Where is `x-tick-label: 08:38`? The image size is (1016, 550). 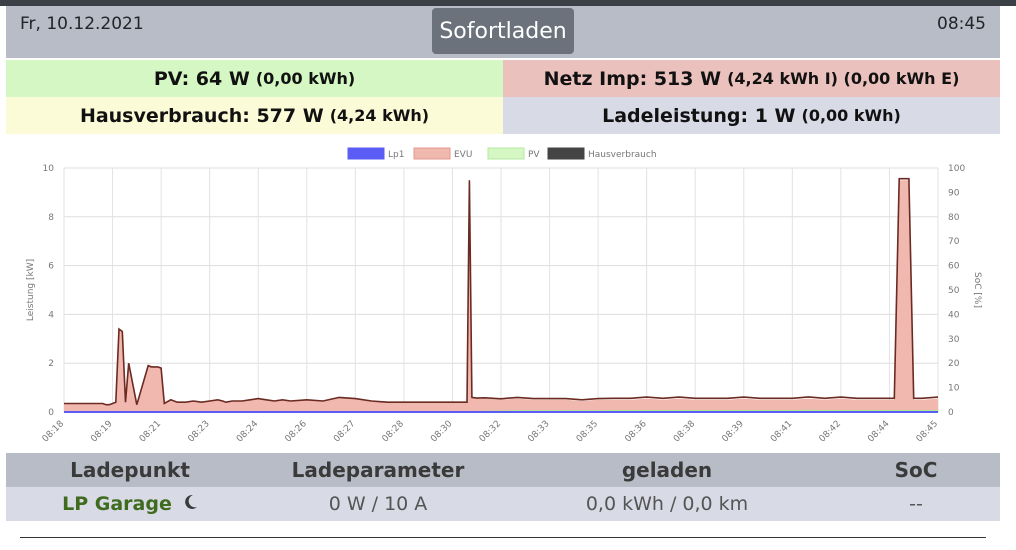 x-tick-label: 08:38 is located at coordinates (685, 432).